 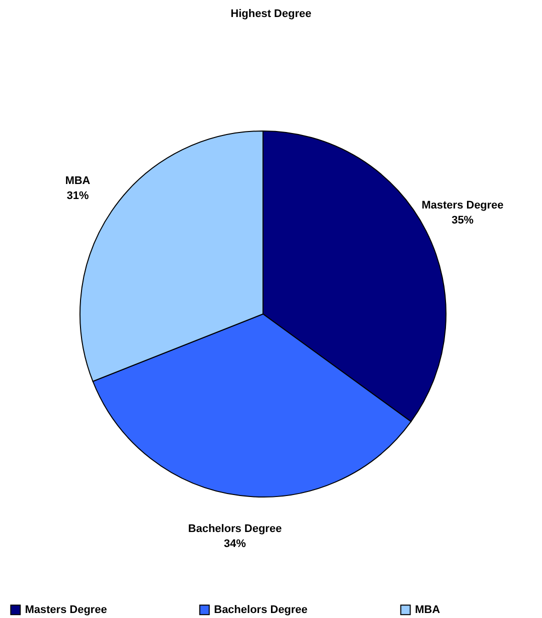 I want to click on slice-label: Masters Degree, so click(x=463, y=205).